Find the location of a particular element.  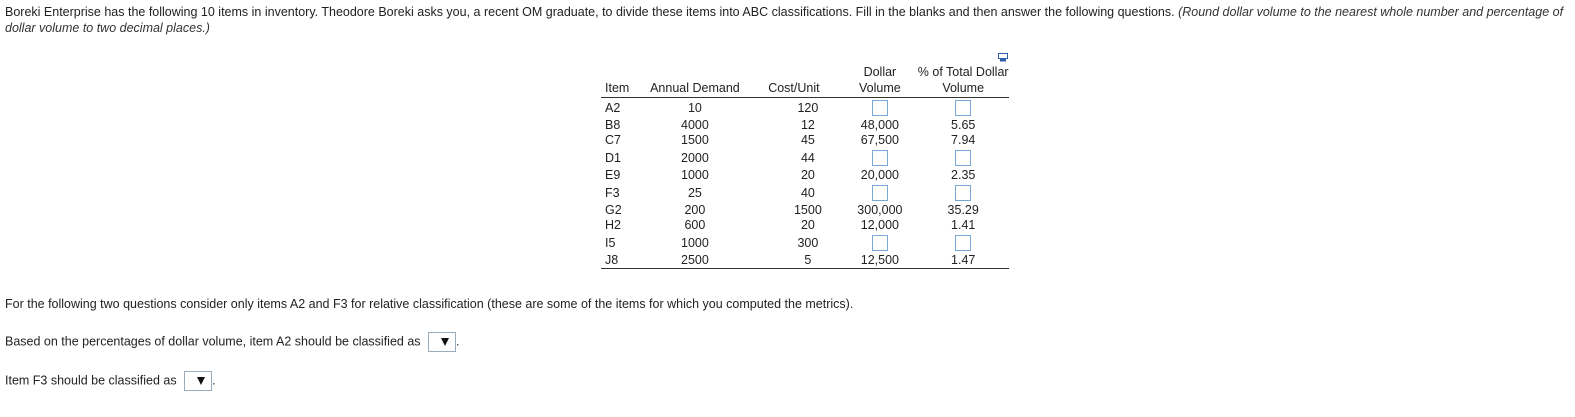

cell-cost-unit: 40 is located at coordinates (807, 192).